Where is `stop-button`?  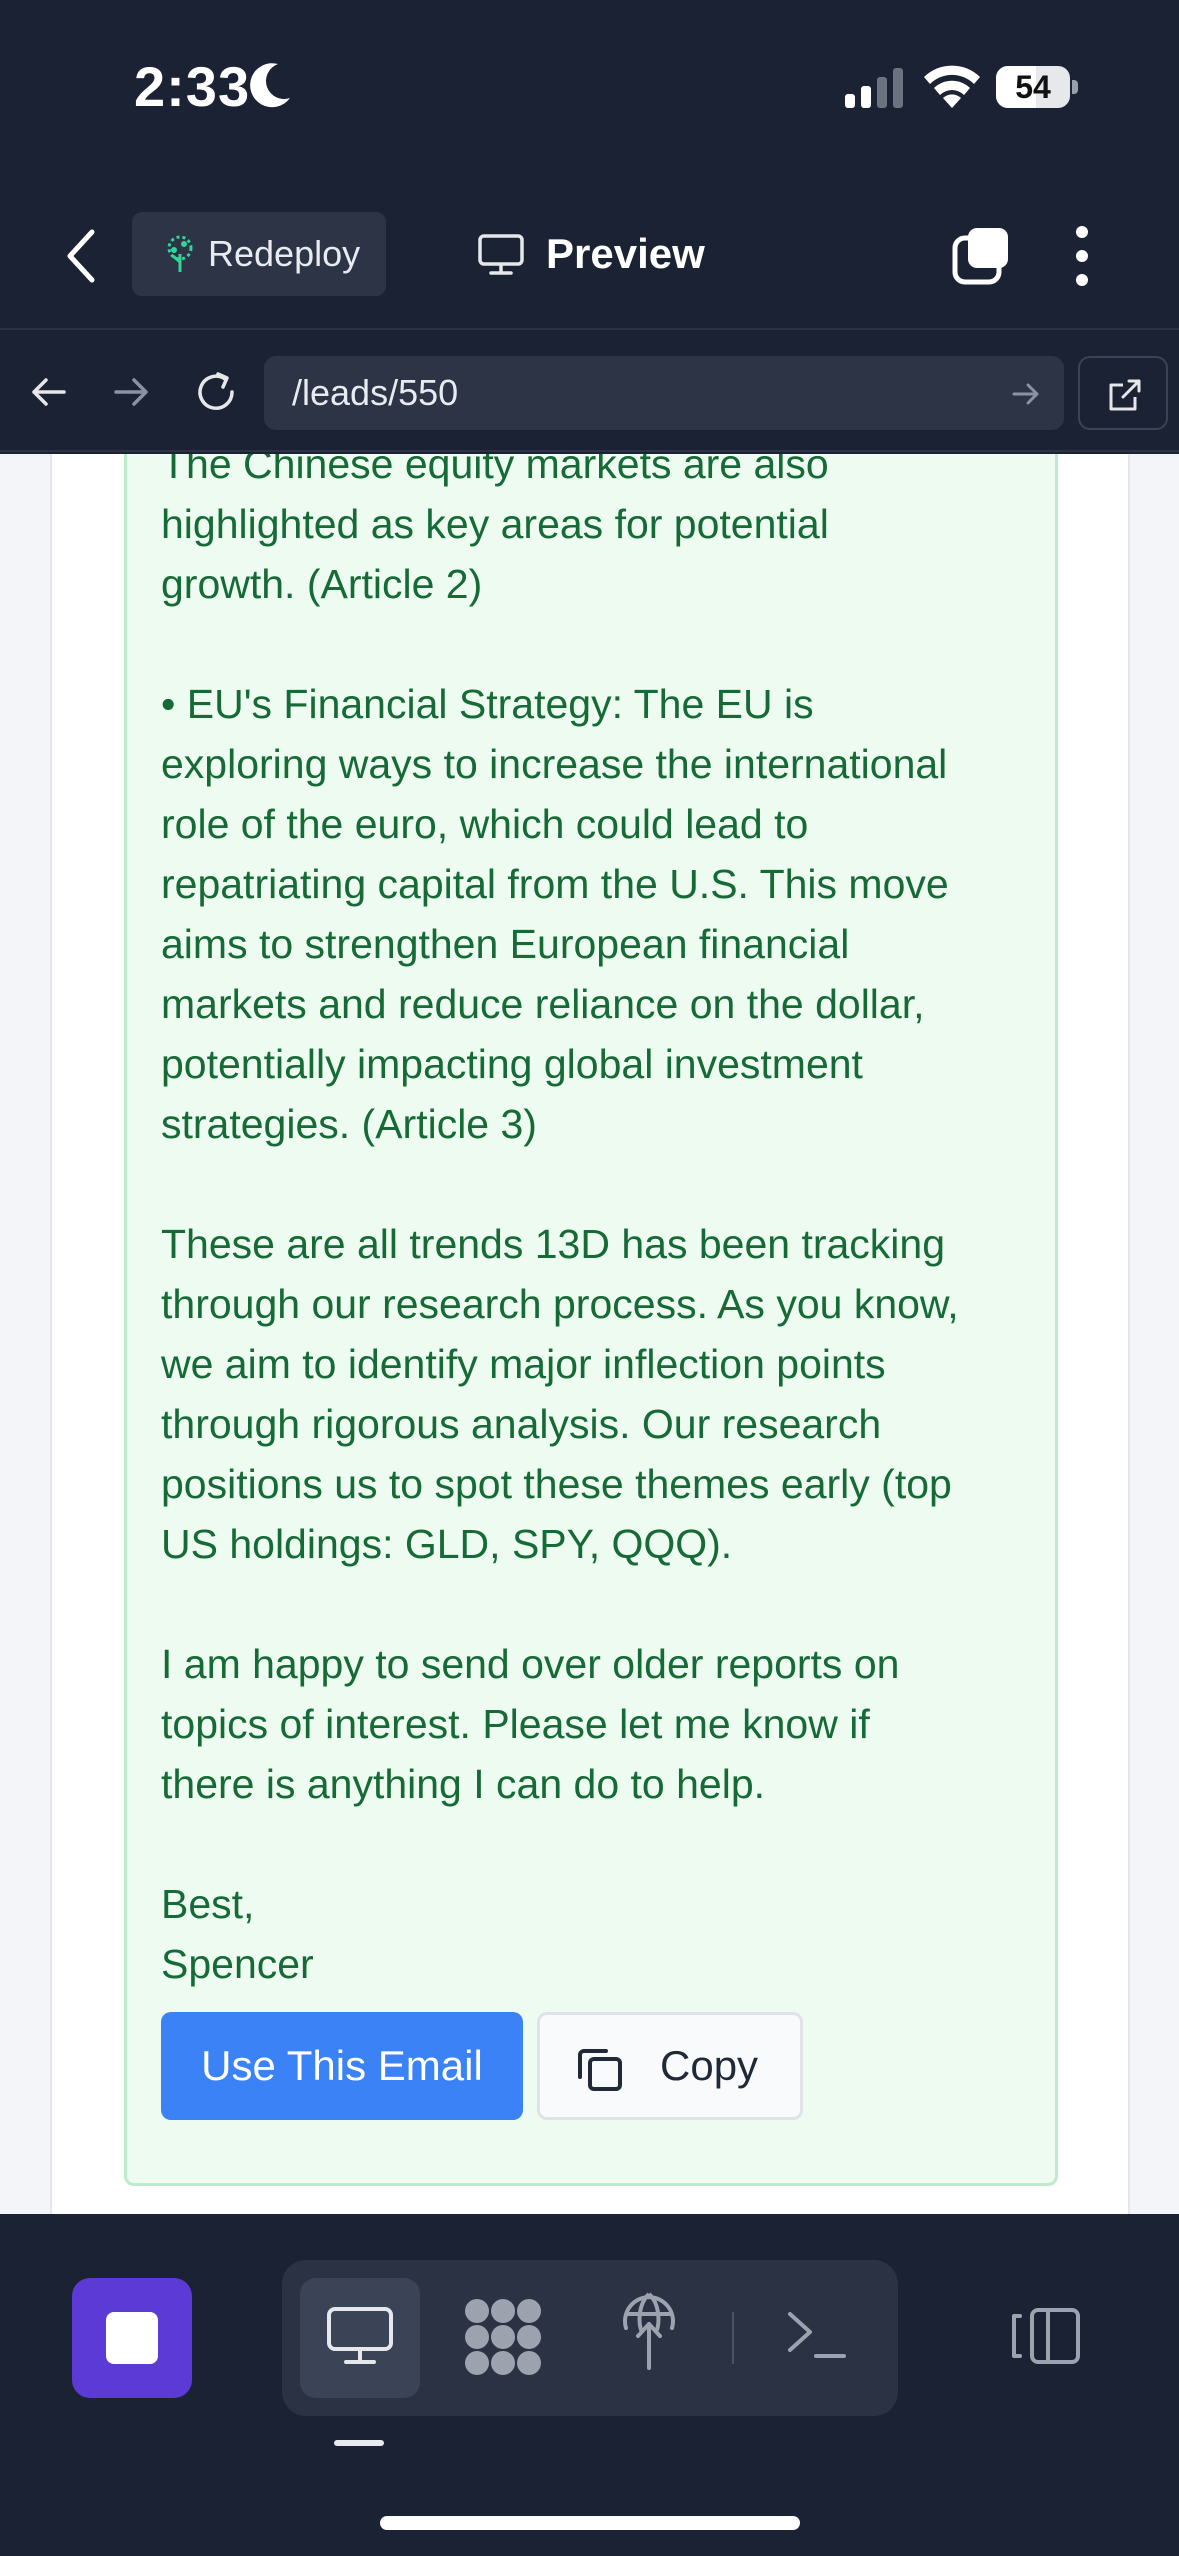 stop-button is located at coordinates (132, 2338).